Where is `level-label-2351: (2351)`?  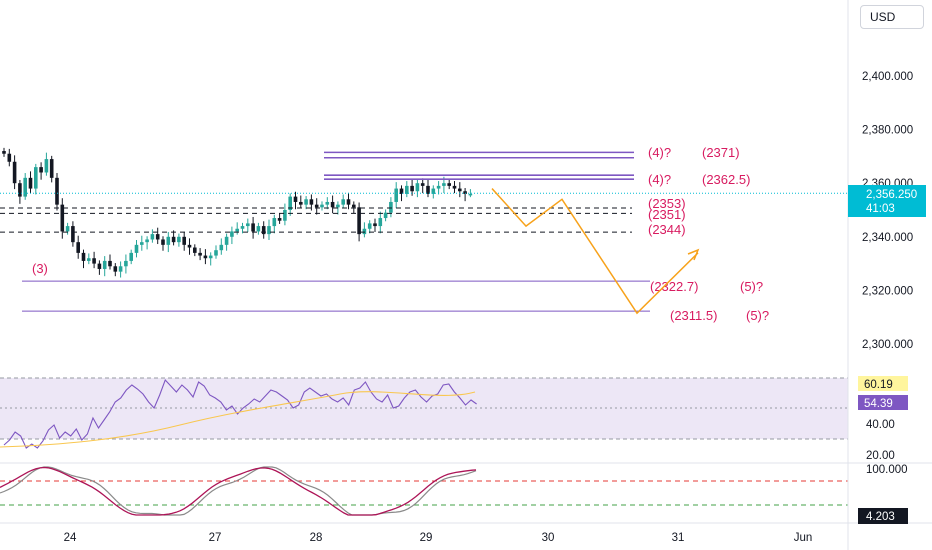 level-label-2351: (2351) is located at coordinates (667, 214).